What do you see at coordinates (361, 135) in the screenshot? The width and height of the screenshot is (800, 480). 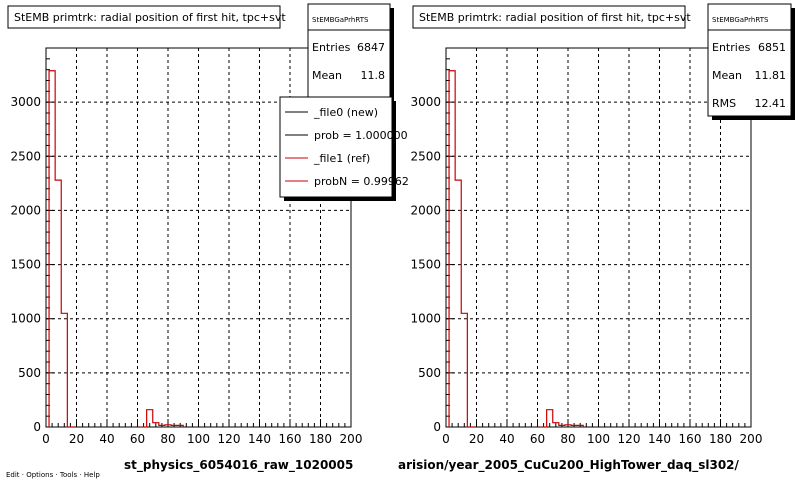 I see `legend-label-prob: prob = 1.000000` at bounding box center [361, 135].